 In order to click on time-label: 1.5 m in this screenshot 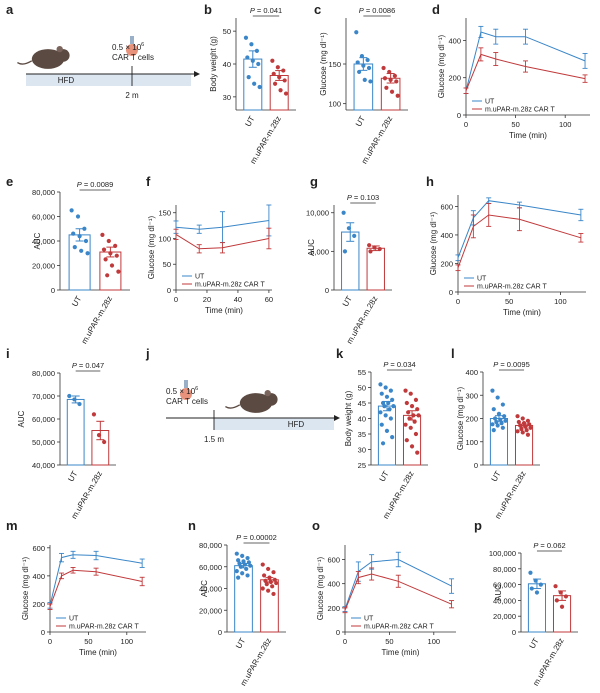, I will do `click(214, 439)`.